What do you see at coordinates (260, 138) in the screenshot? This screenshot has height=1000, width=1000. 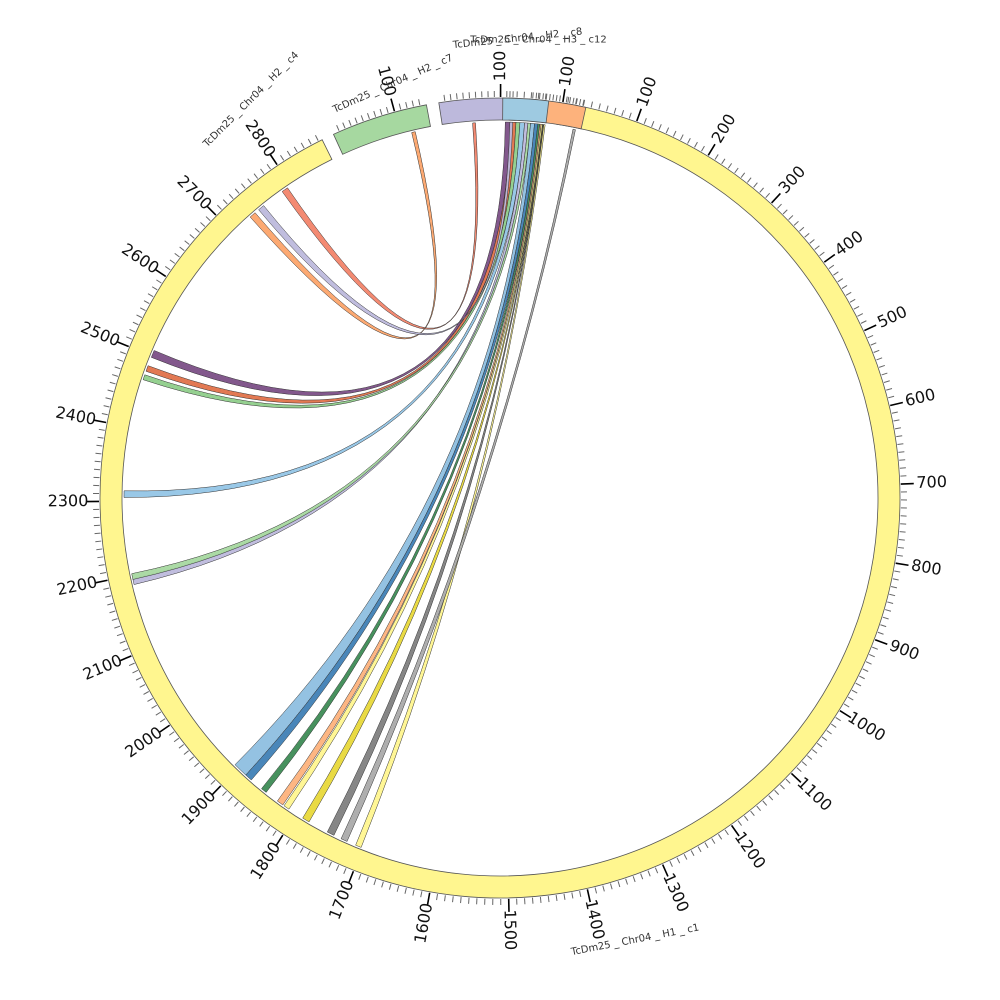 I see `tick-label-c1-2800: 2800` at bounding box center [260, 138].